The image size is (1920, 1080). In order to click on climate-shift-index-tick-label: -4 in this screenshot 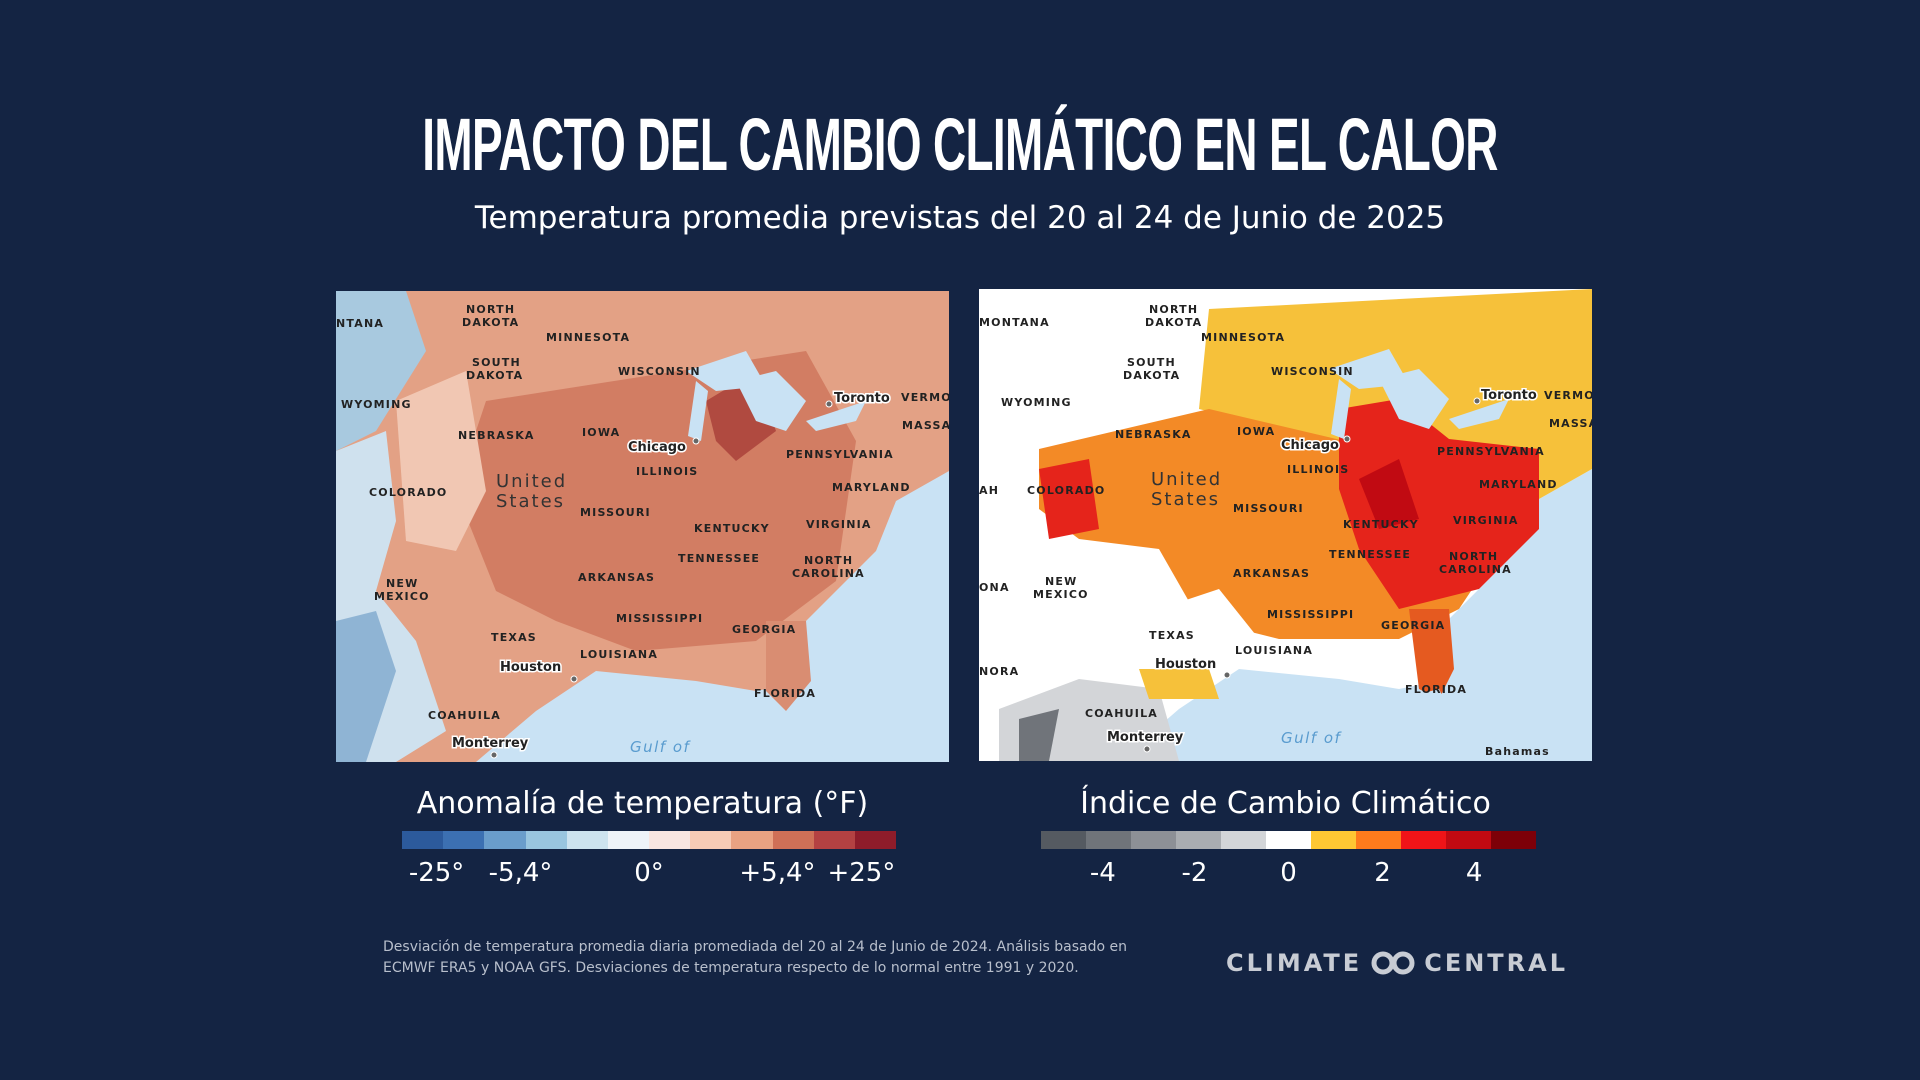, I will do `click(1102, 873)`.